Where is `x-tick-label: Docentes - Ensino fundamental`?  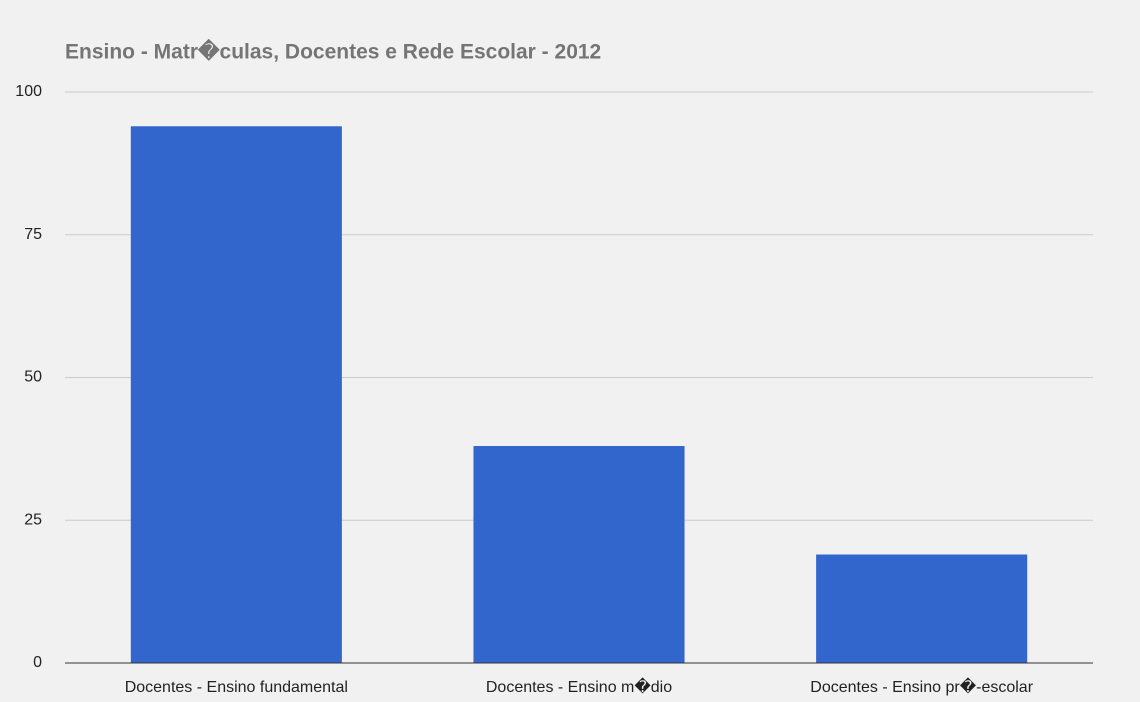 x-tick-label: Docentes - Ensino fundamental is located at coordinates (236, 687).